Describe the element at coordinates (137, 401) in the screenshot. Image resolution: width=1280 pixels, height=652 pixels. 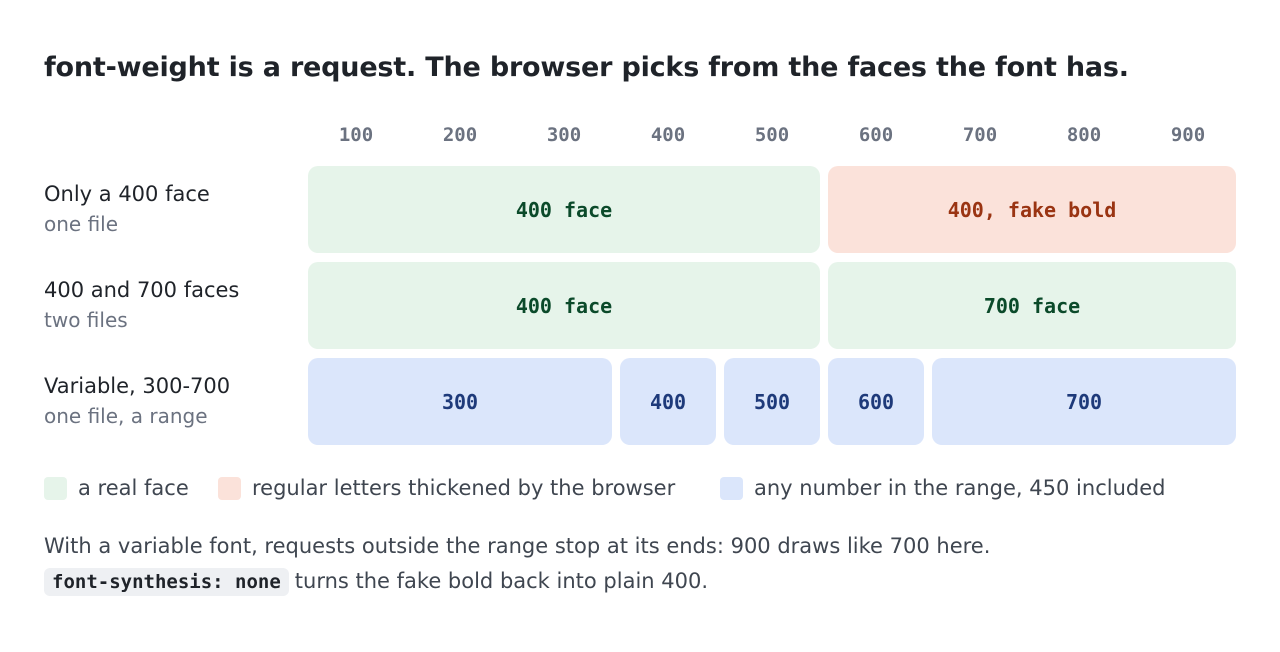
I see `row-label: Variable, 300-700 one file, a range` at that location.